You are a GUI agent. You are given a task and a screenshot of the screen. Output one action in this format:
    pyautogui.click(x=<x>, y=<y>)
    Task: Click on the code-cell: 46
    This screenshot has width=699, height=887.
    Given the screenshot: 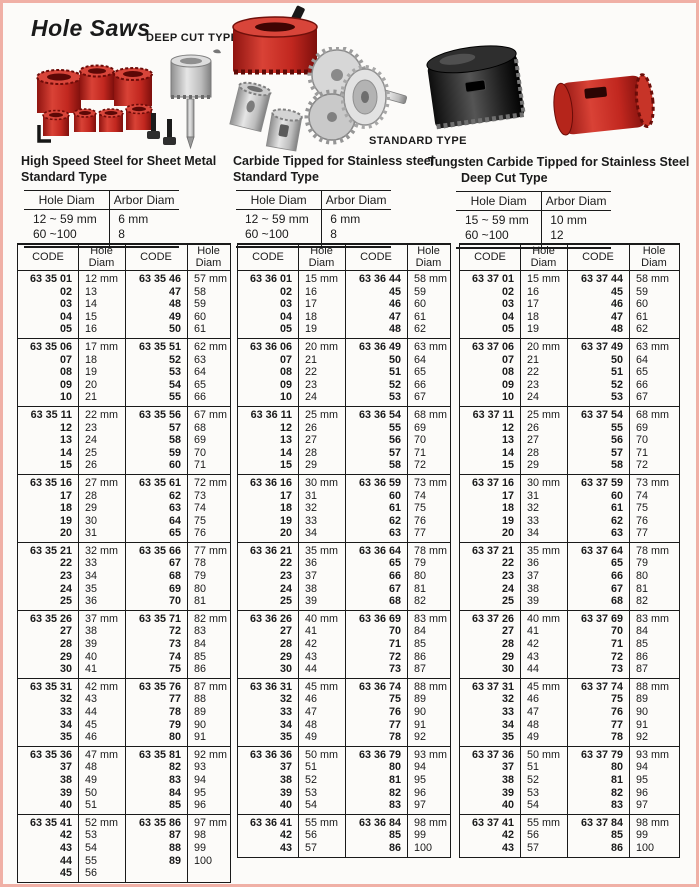 What is the action you would take?
    pyautogui.click(x=616, y=304)
    